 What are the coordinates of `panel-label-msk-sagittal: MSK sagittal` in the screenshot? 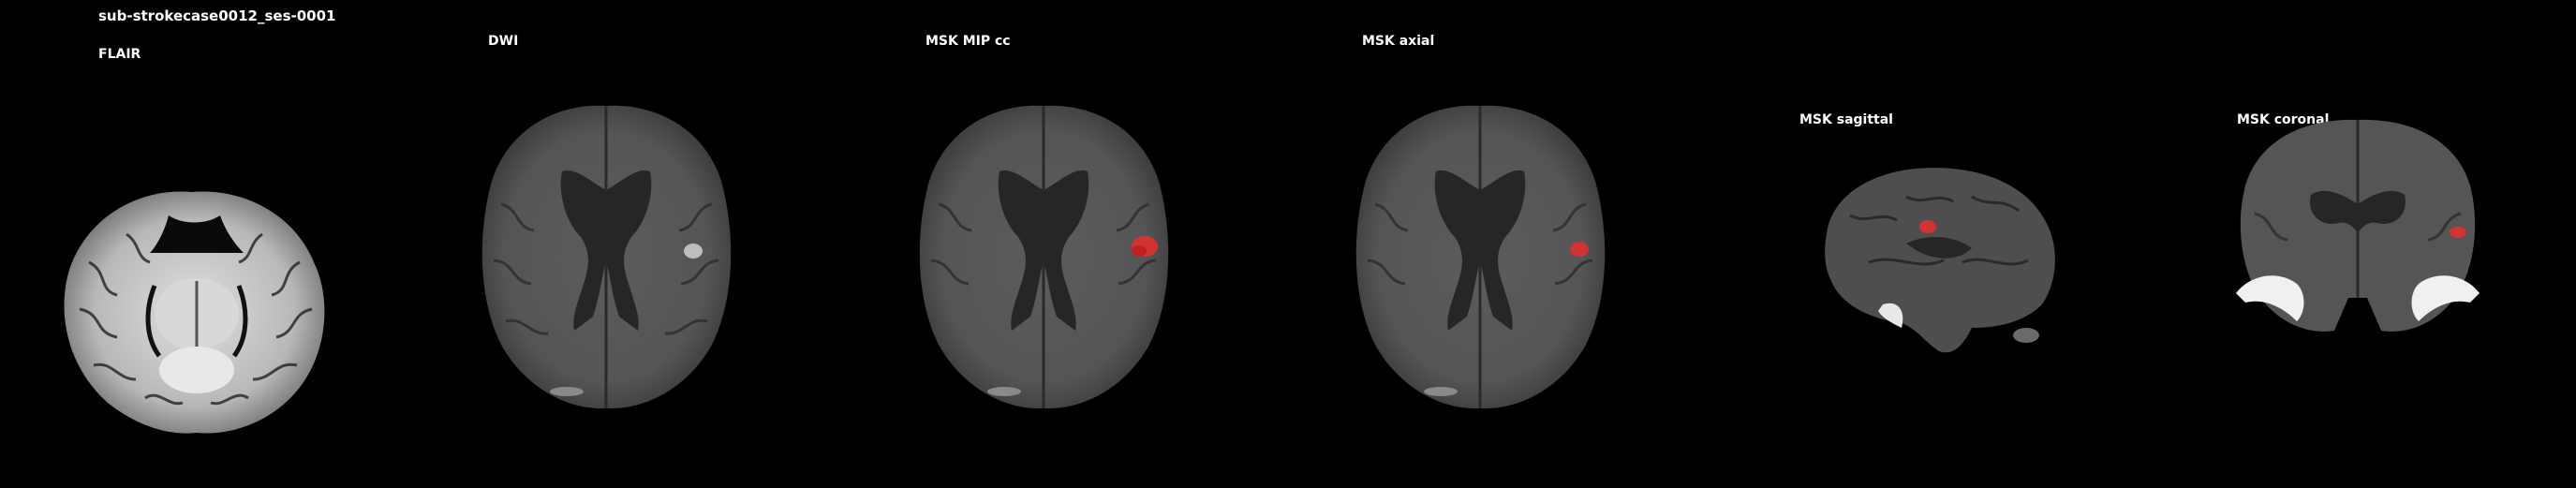 It's located at (1846, 120).